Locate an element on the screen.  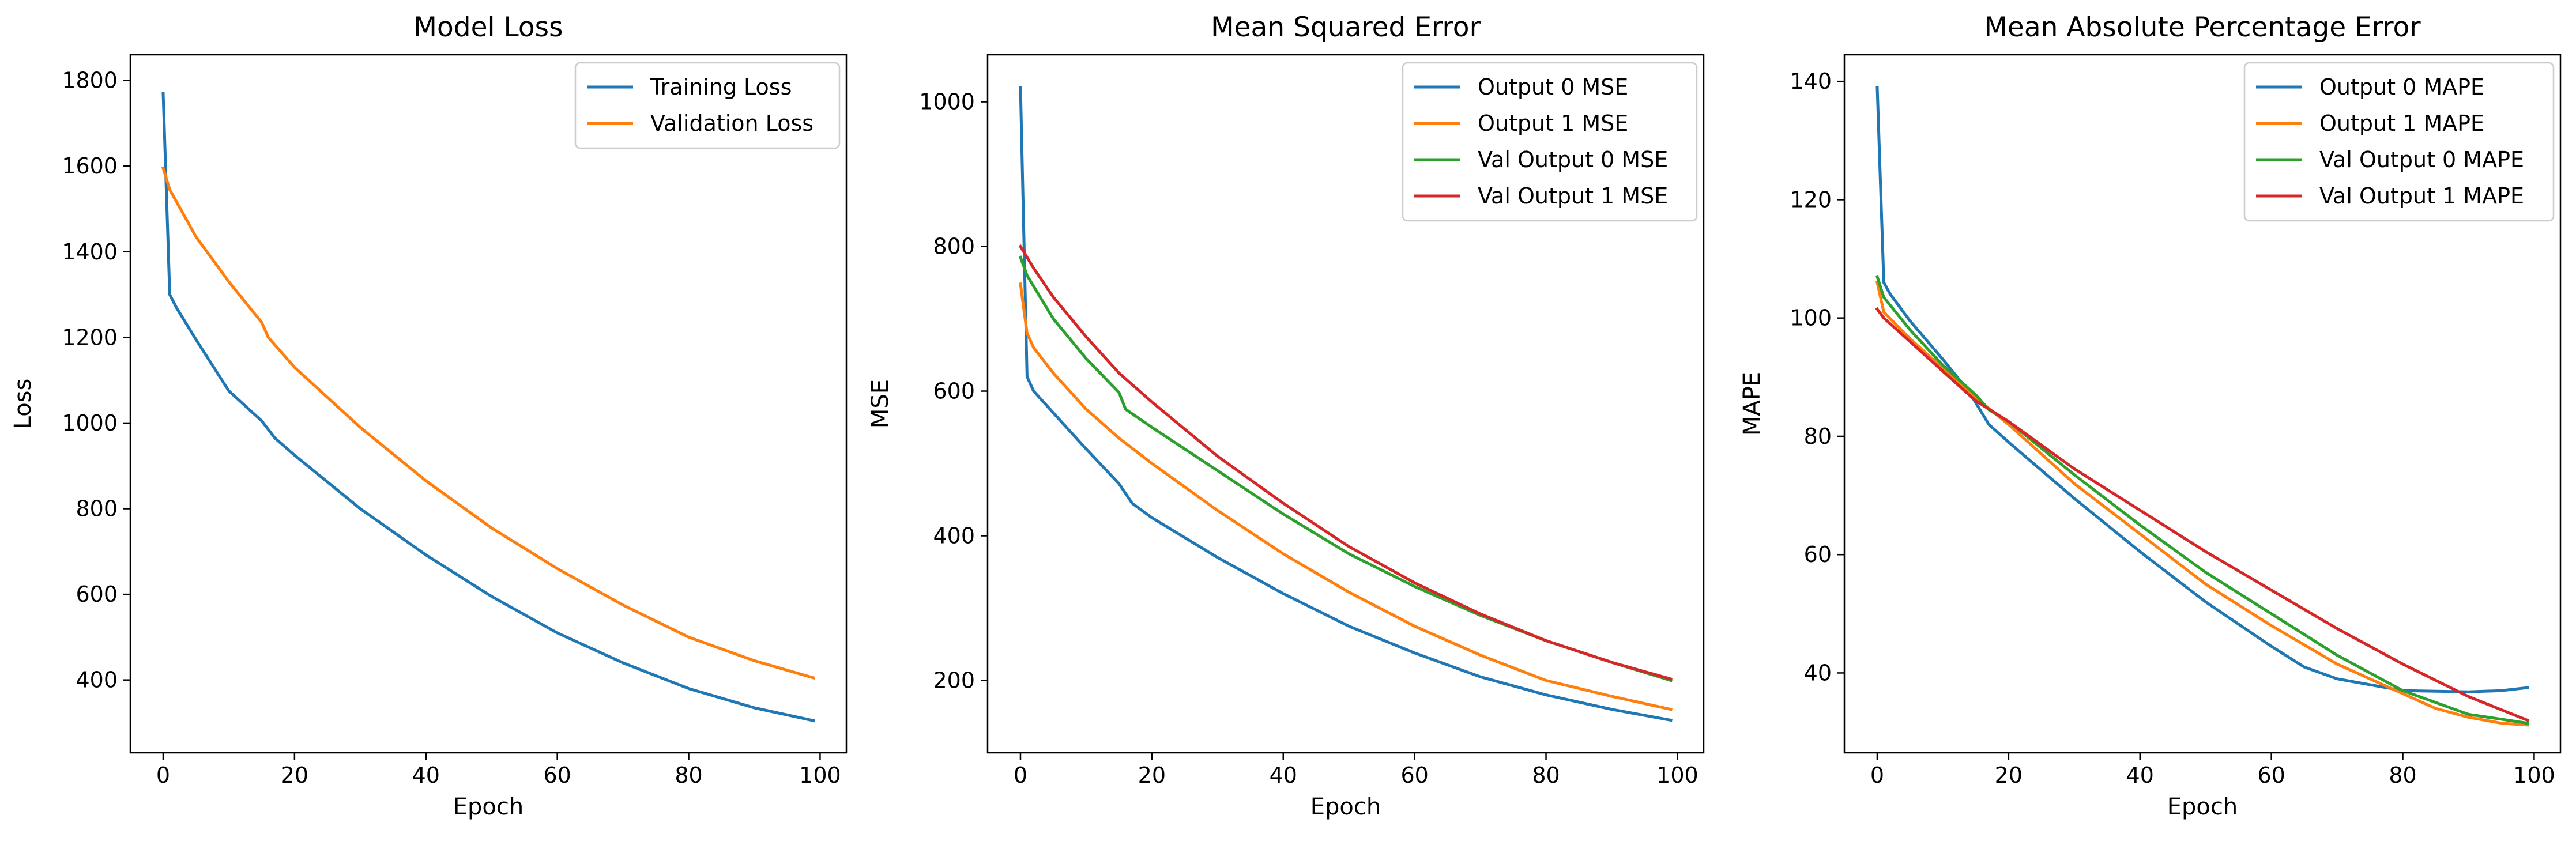
y-axis-label: Loss is located at coordinates (23, 404).